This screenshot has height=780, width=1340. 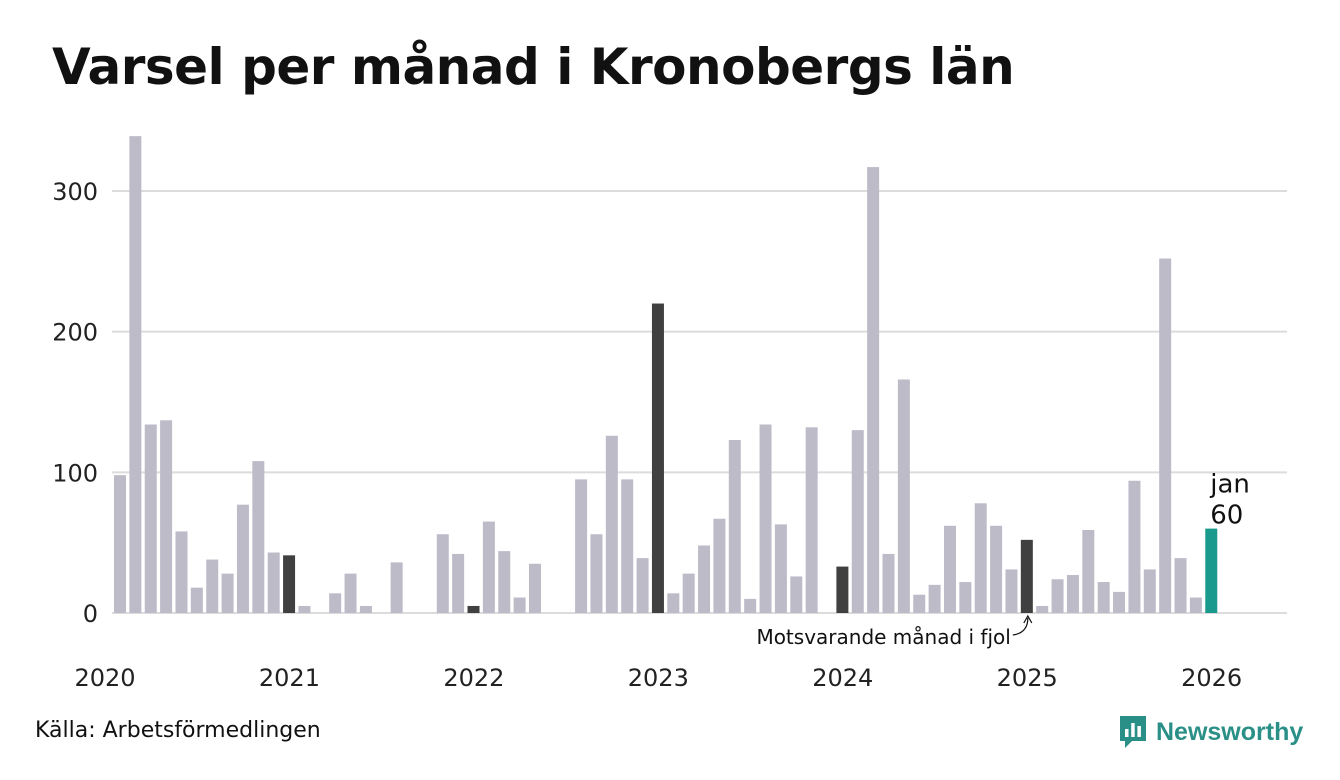 What do you see at coordinates (1211, 678) in the screenshot?
I see `x-tick-label: 2026` at bounding box center [1211, 678].